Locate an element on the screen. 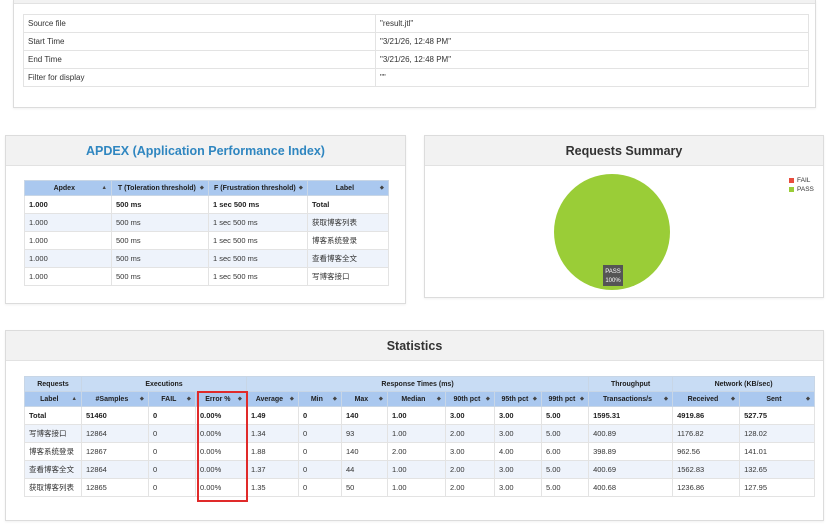  group-header-requests: Requests is located at coordinates (53, 384).